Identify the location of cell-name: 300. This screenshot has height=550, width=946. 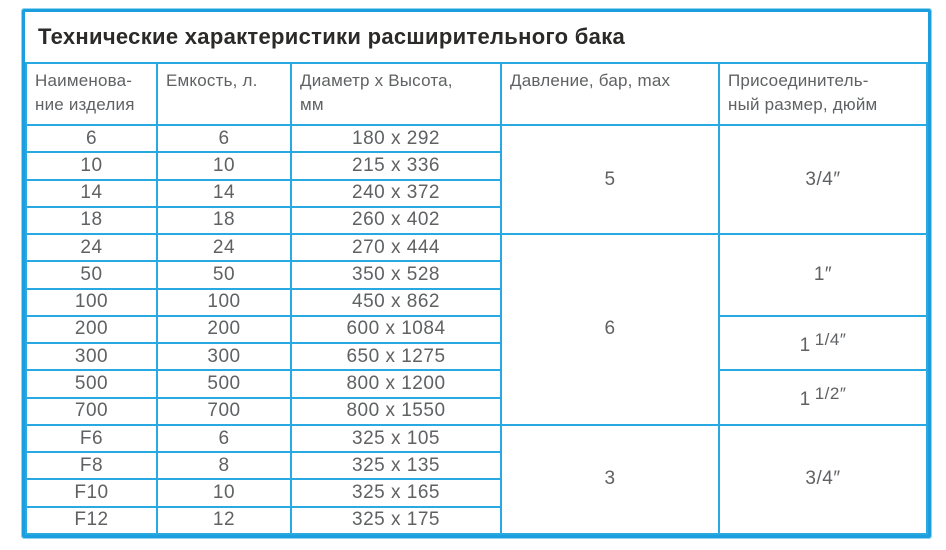
(91, 357).